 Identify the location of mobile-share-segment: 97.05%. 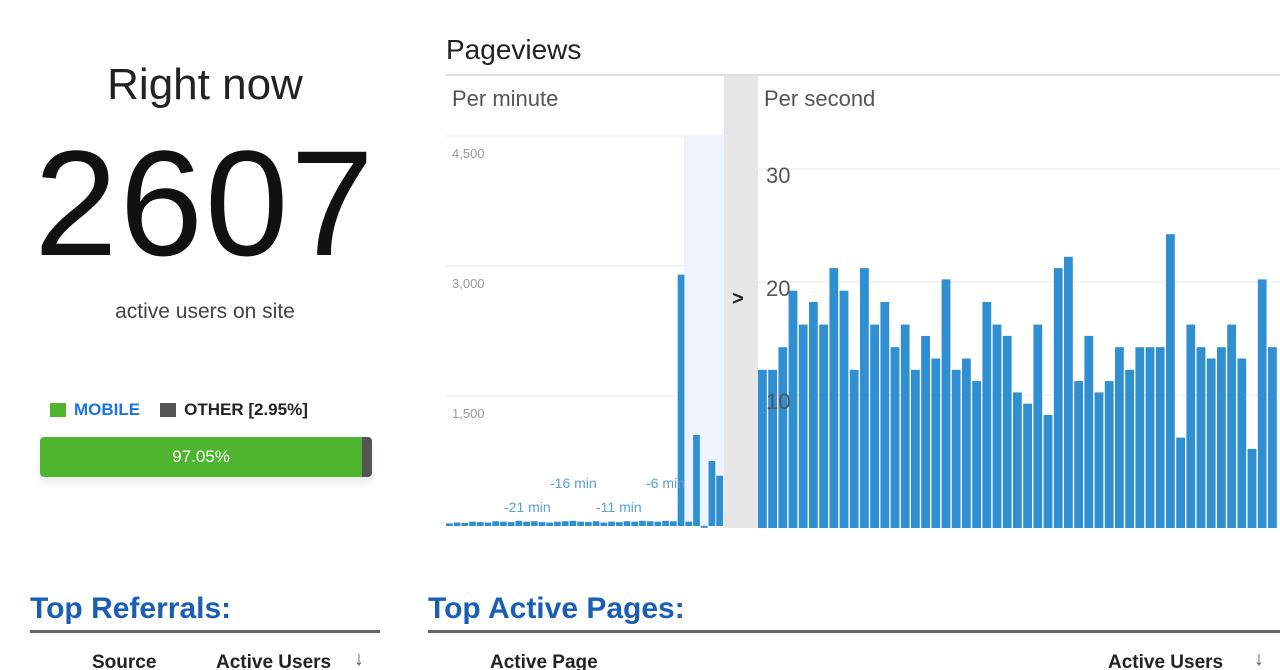
(201, 457).